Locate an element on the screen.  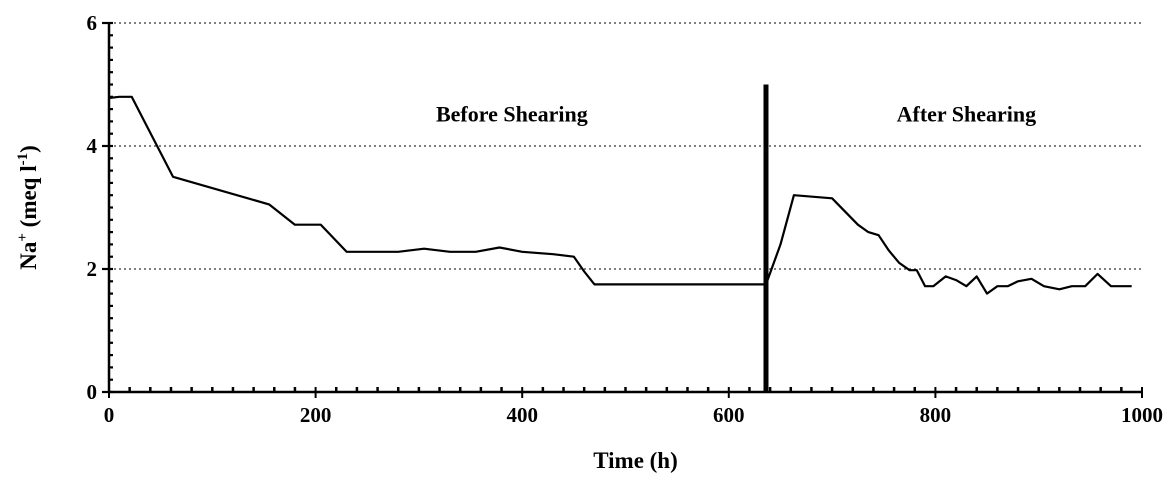
y-tick-label-0: 0 is located at coordinates (92, 392).